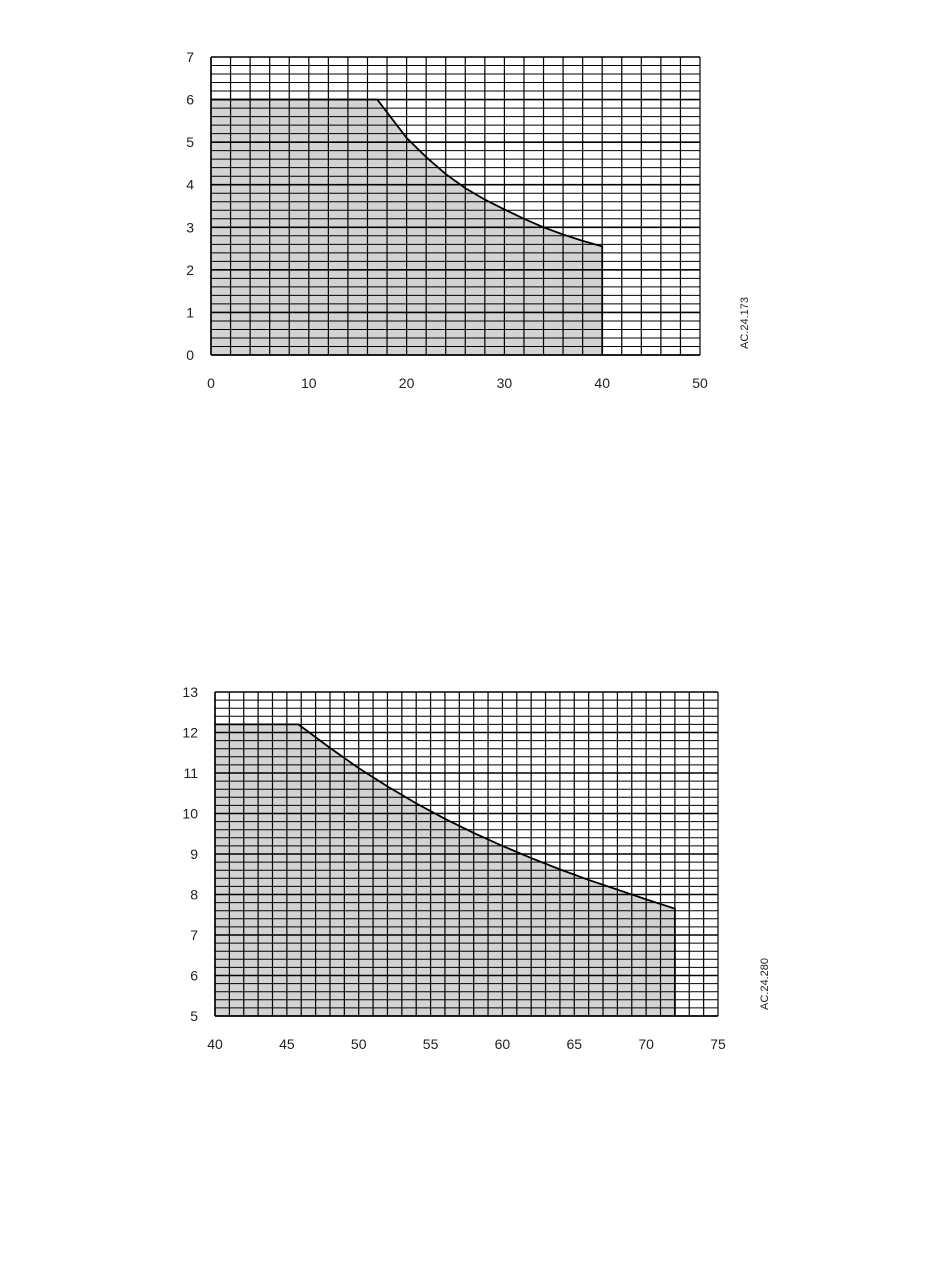 This screenshot has width=950, height=1284. I want to click on x-tick-label: 65, so click(574, 1044).